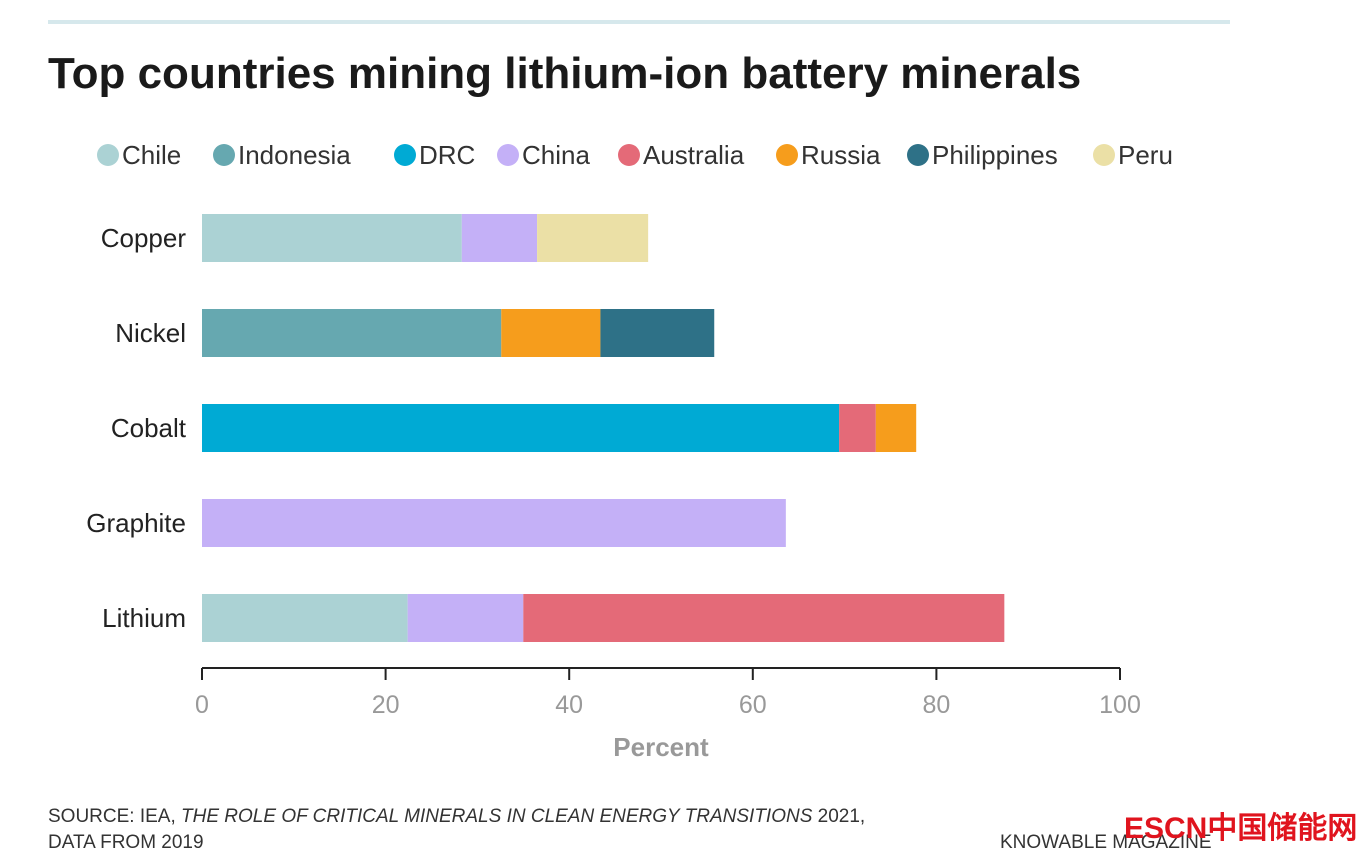 This screenshot has height=863, width=1360. What do you see at coordinates (668, 693) in the screenshot?
I see `x-axis: 0 20 40 60 80 100` at bounding box center [668, 693].